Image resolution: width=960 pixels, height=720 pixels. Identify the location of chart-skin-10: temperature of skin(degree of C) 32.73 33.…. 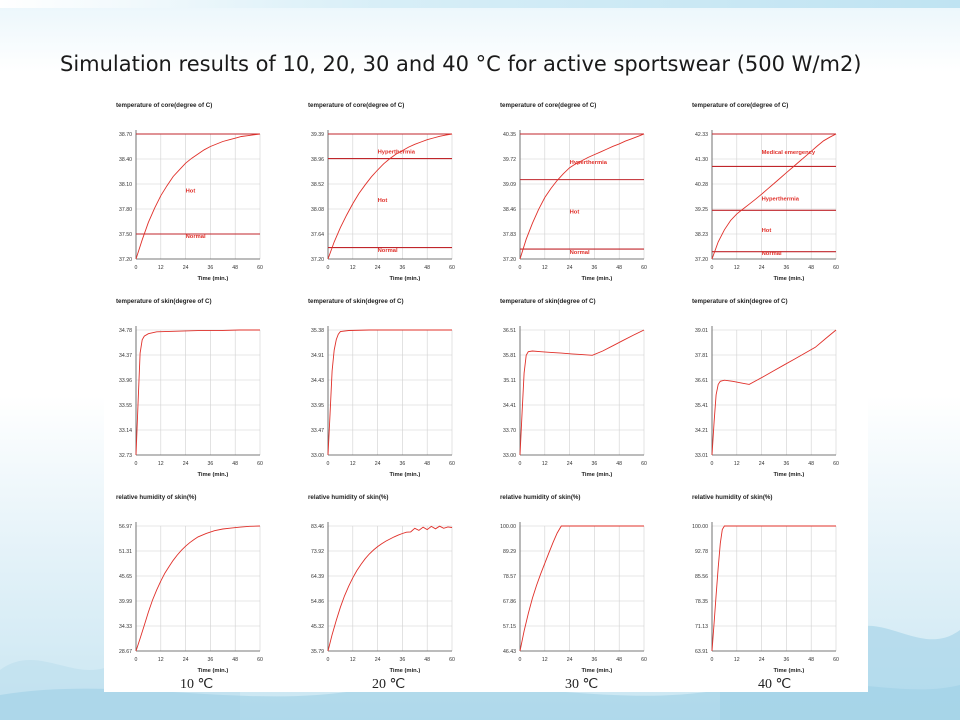
(189, 388).